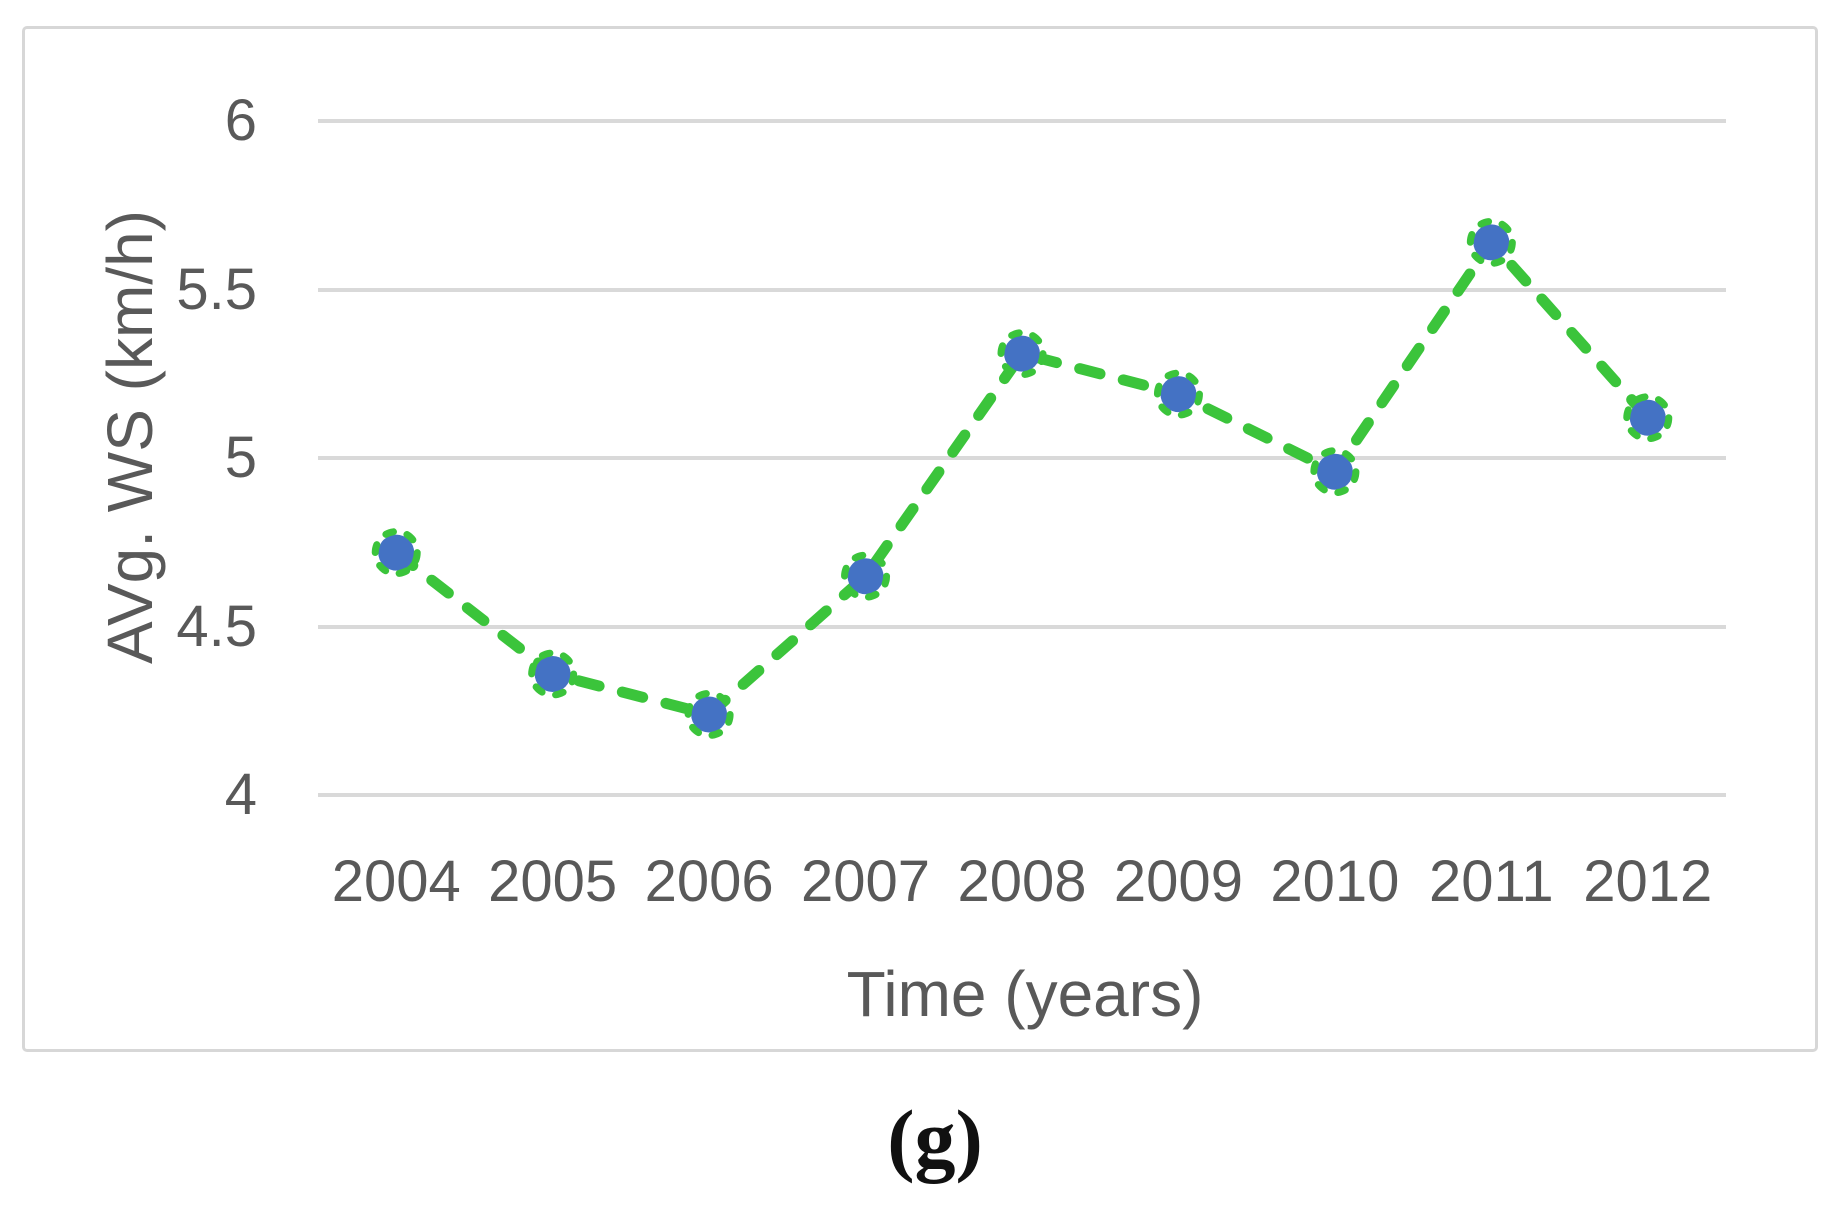 This screenshot has height=1209, width=1847. What do you see at coordinates (216, 626) in the screenshot?
I see `y-tick-label: 4.5` at bounding box center [216, 626].